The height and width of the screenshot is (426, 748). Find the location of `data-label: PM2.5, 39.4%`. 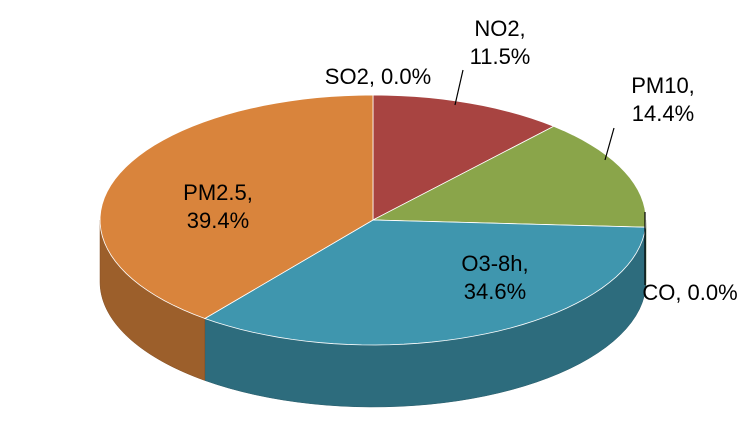

data-label: PM2.5, 39.4% is located at coordinates (218, 206).